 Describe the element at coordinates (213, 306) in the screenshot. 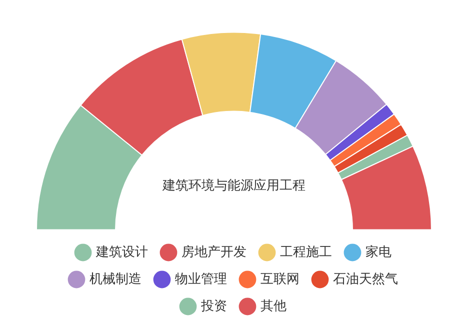

I see `legend-label: 投资` at that location.